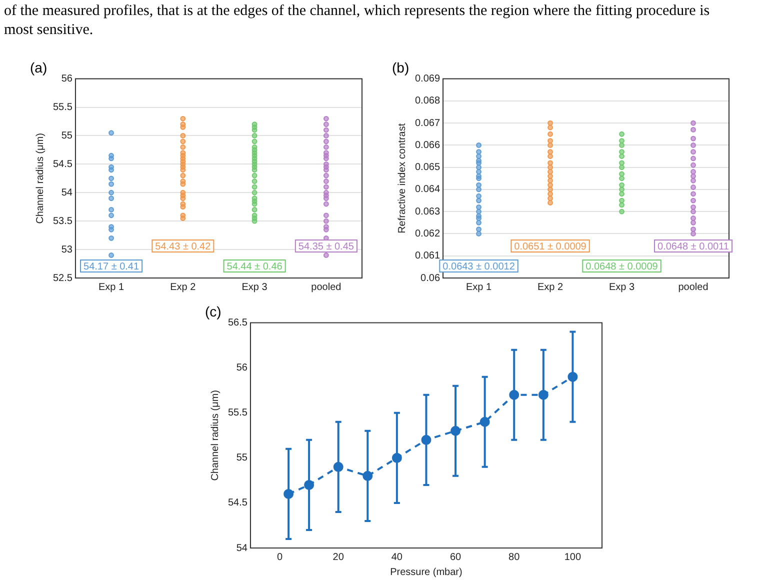  What do you see at coordinates (427, 79) in the screenshot?
I see `y-tick-label: 0.069` at bounding box center [427, 79].